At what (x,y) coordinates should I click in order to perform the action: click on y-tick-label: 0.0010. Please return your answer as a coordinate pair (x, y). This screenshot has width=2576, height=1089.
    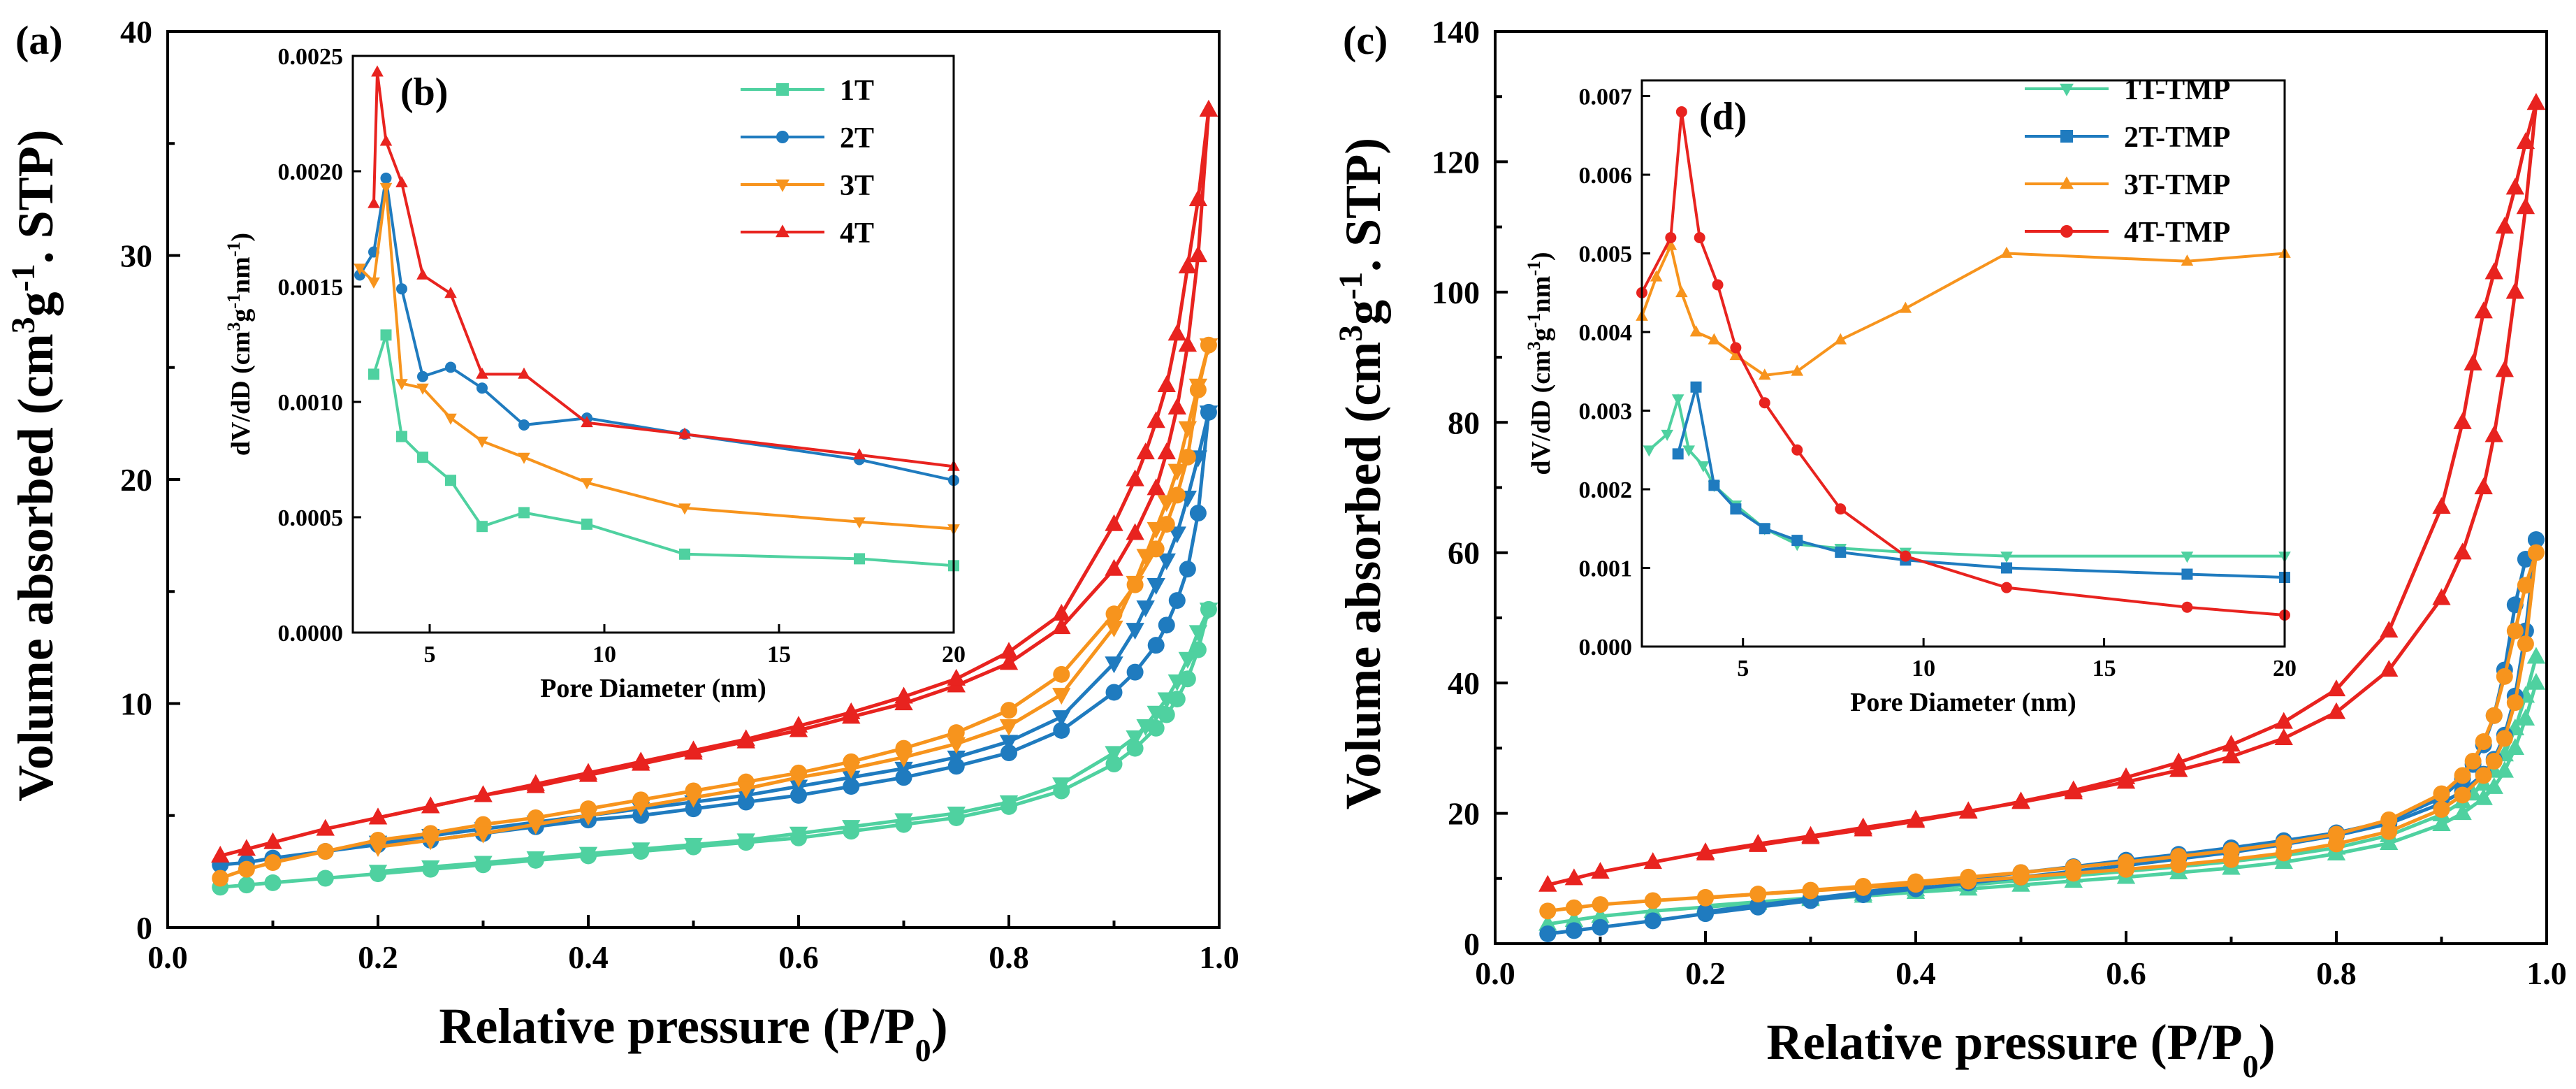
    Looking at the image, I should click on (311, 403).